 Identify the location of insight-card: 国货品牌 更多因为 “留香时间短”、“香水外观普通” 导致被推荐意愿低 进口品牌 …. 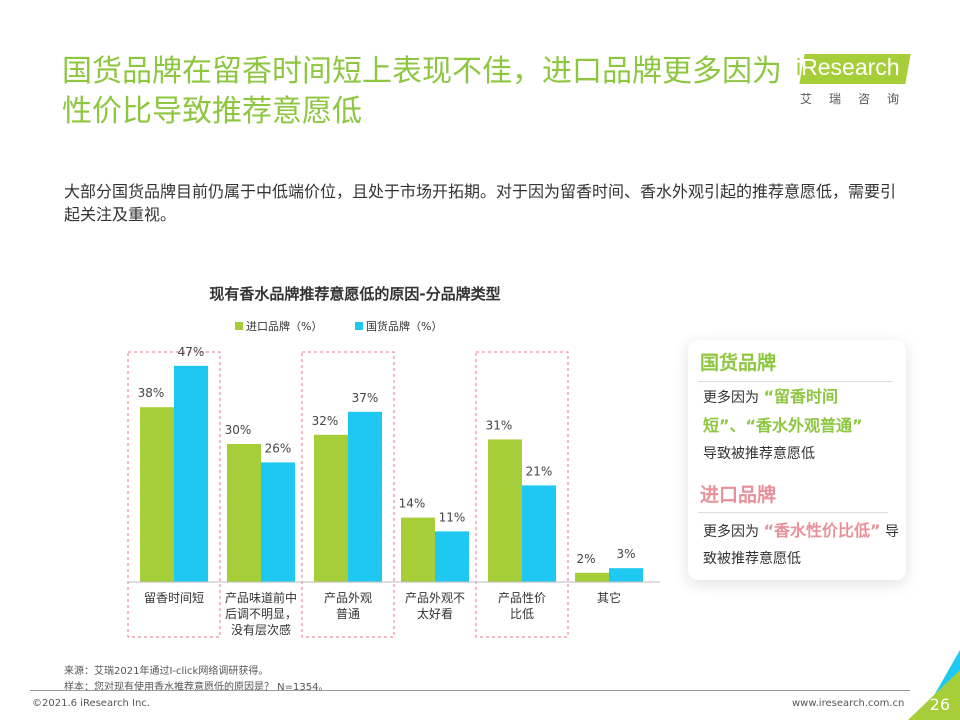
(797, 460).